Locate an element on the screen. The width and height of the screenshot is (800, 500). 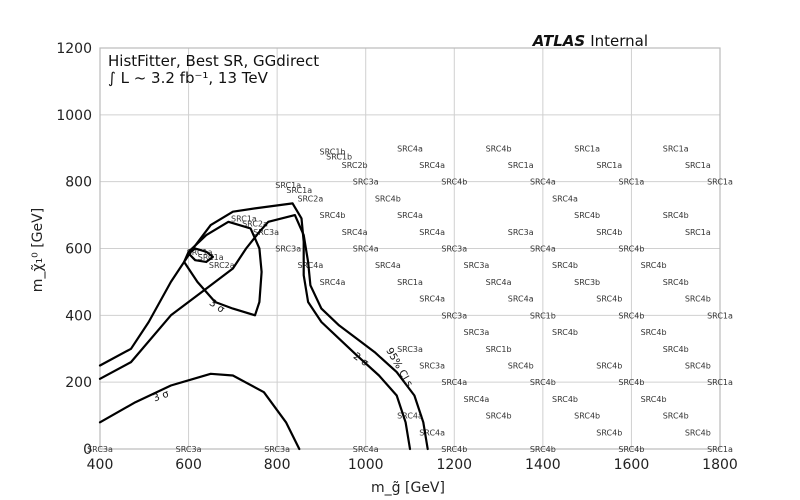
y-tick-label: 0 is located at coordinates (87, 450).